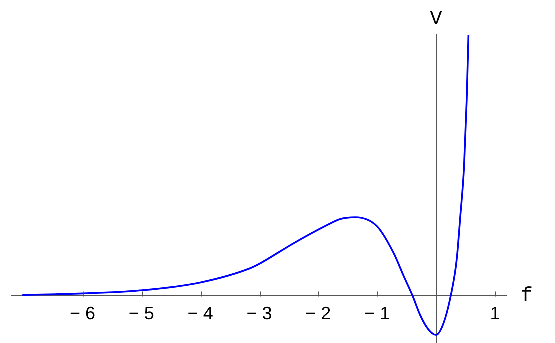 Image resolution: width=555 pixels, height=343 pixels. I want to click on y-axis-title: V, so click(436, 20).